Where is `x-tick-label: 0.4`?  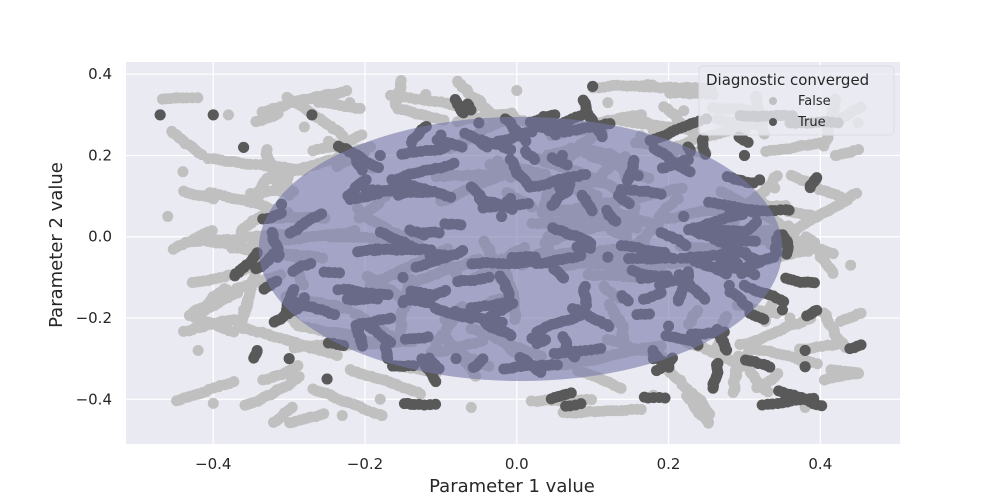
x-tick-label: 0.4 is located at coordinates (820, 464).